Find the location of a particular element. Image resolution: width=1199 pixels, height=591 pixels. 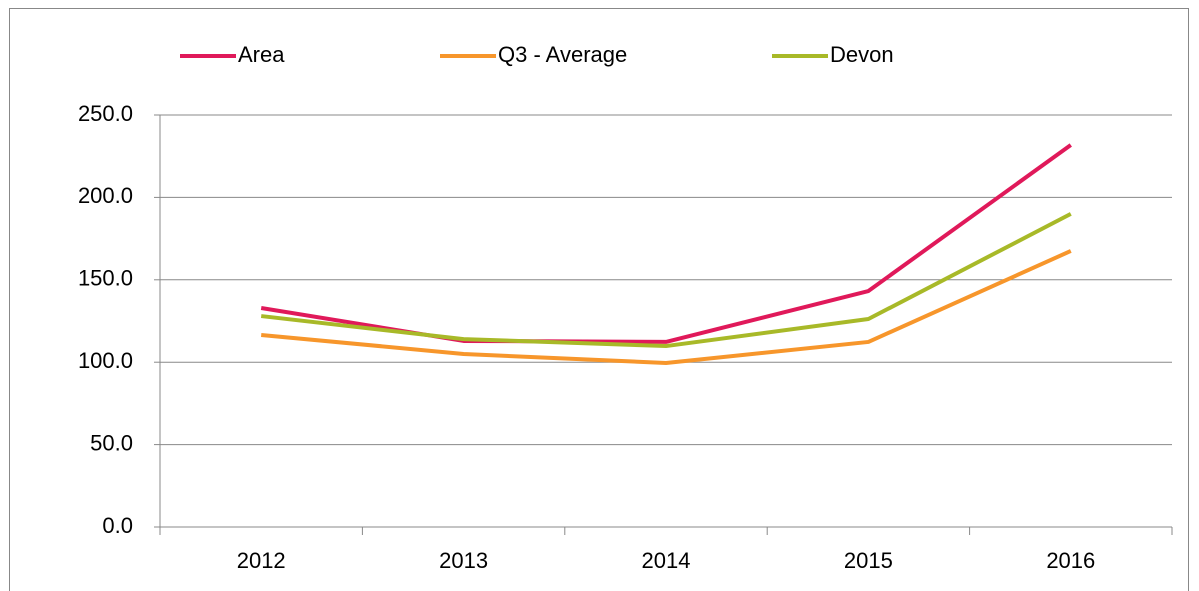

y-tick-label: 0.0 is located at coordinates (117, 525).